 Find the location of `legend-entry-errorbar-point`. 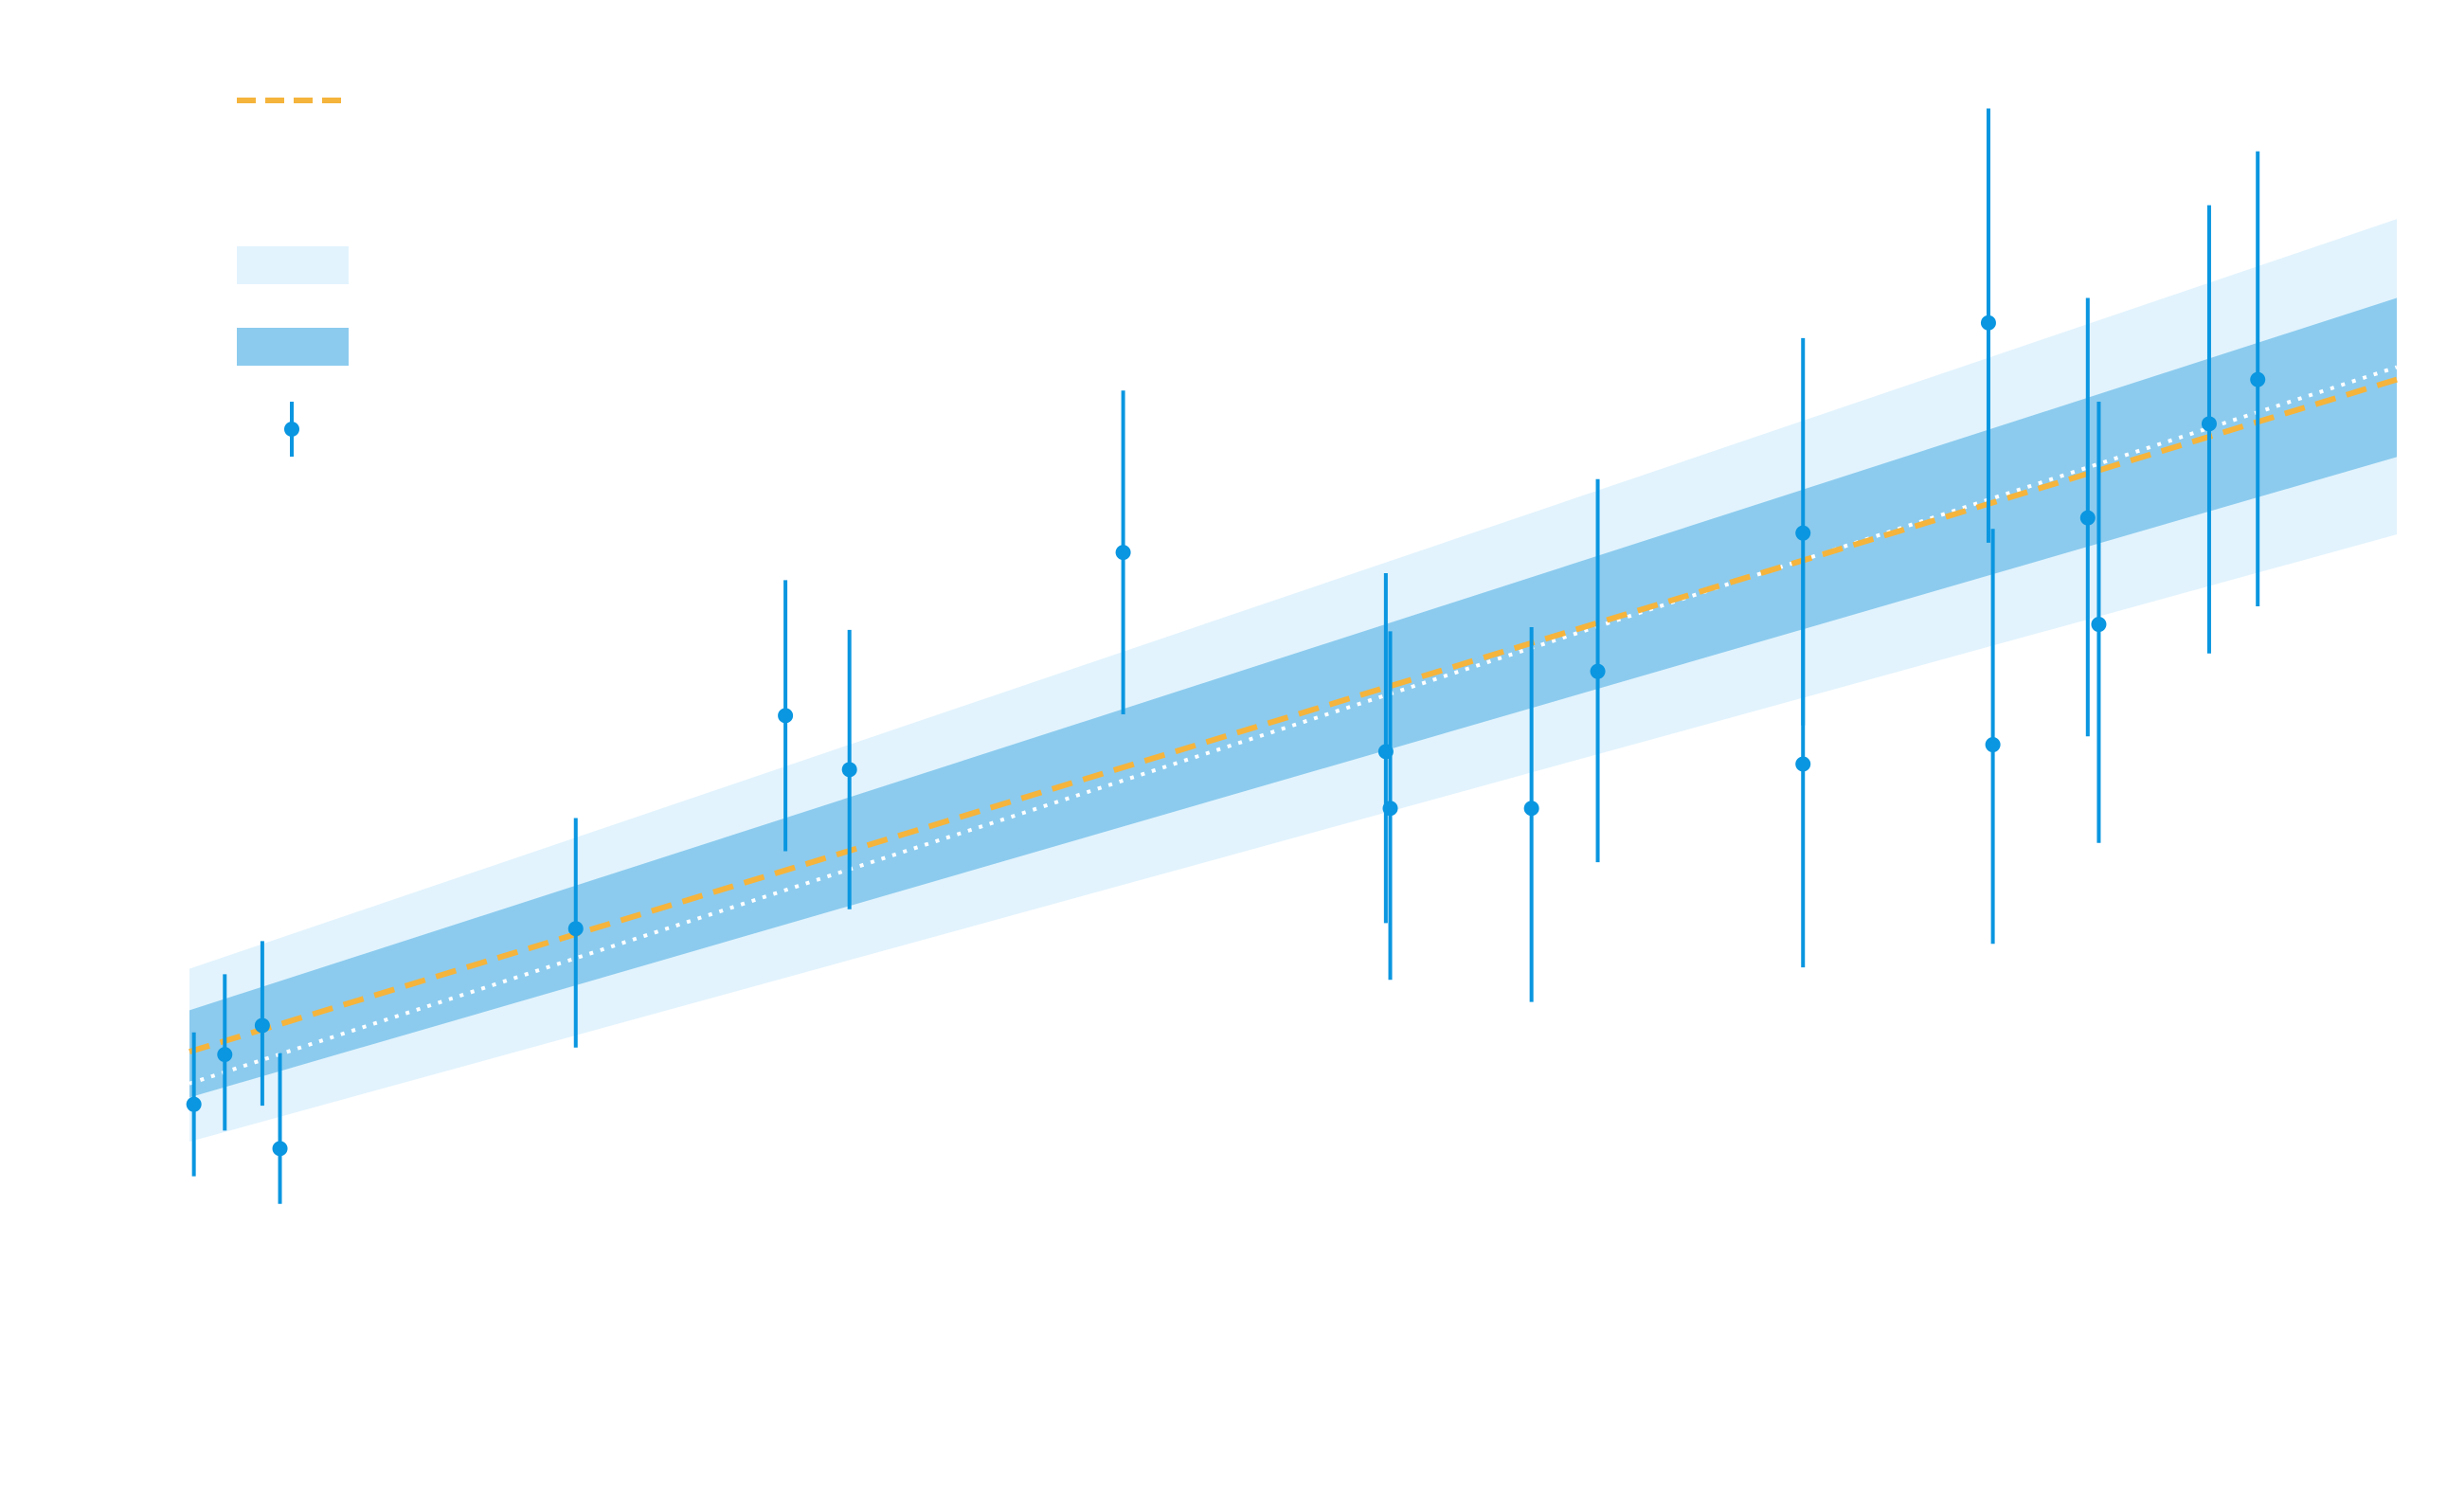

legend-entry-errorbar-point is located at coordinates (291, 429).